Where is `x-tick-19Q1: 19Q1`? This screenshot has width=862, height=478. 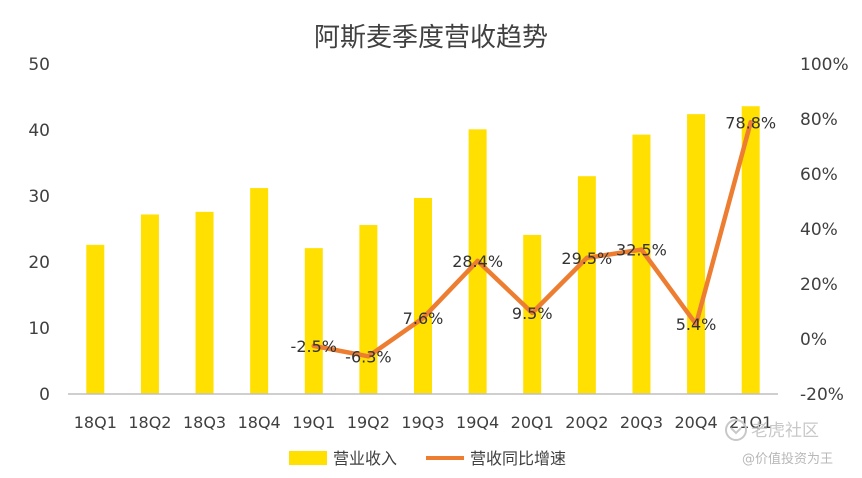 x-tick-19Q1: 19Q1 is located at coordinates (313, 422).